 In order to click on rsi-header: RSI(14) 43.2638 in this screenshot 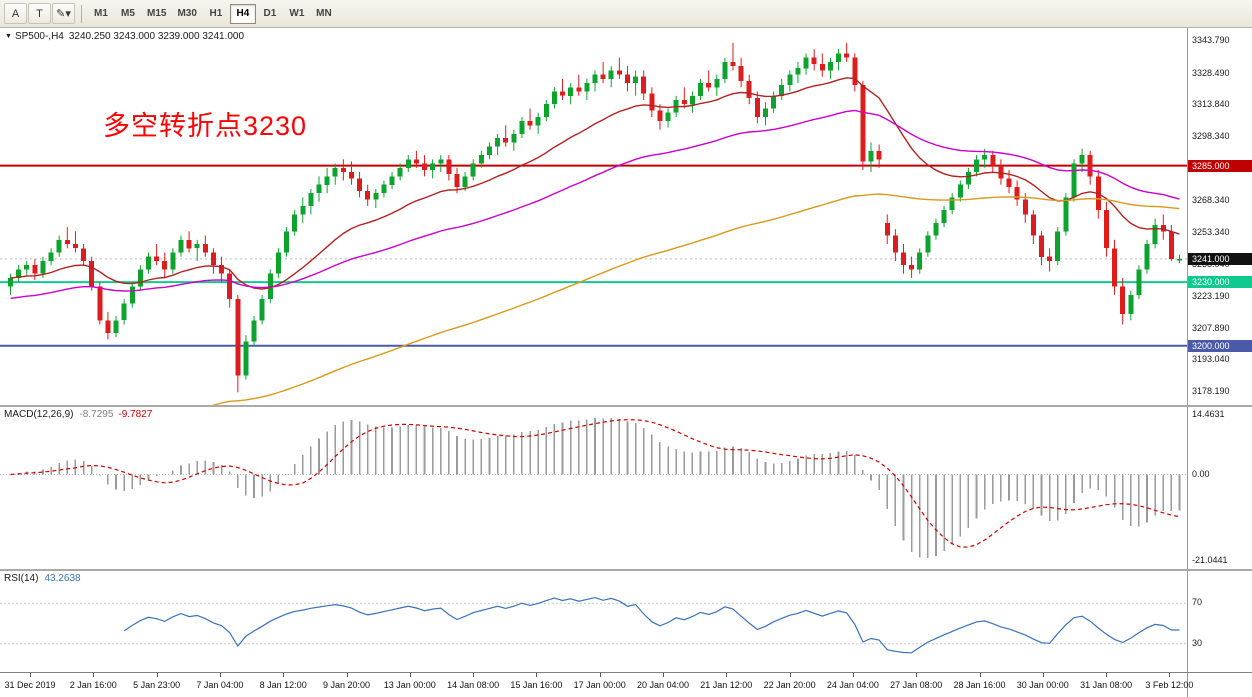, I will do `click(42, 578)`.